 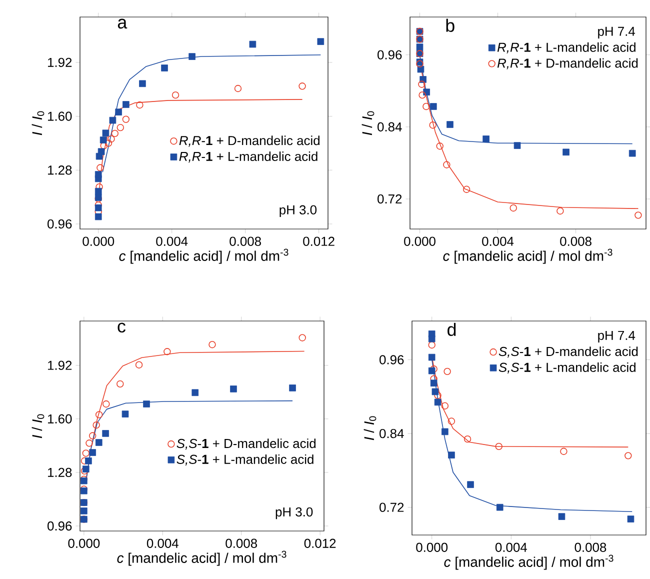 I want to click on annotation: pH 3.0, so click(x=298, y=211).